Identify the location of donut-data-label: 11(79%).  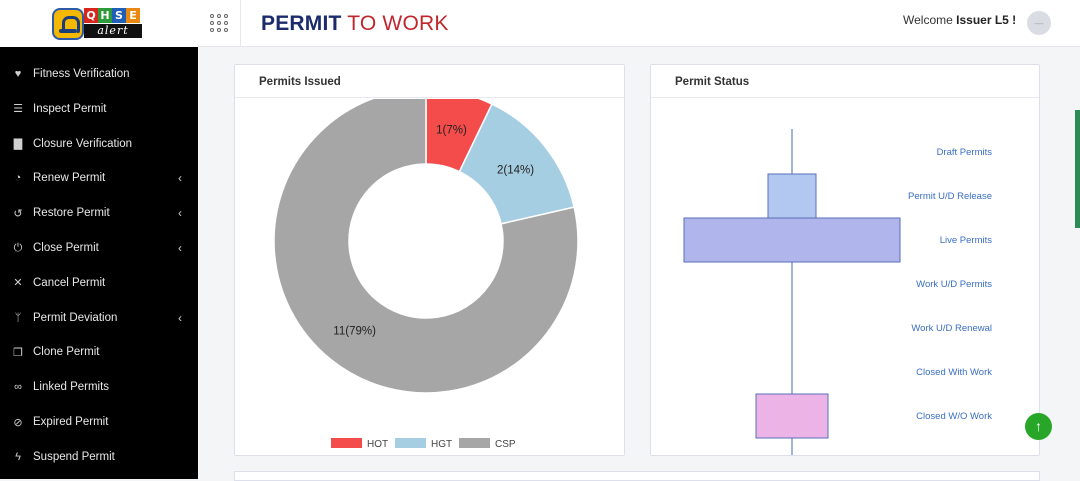
(354, 332).